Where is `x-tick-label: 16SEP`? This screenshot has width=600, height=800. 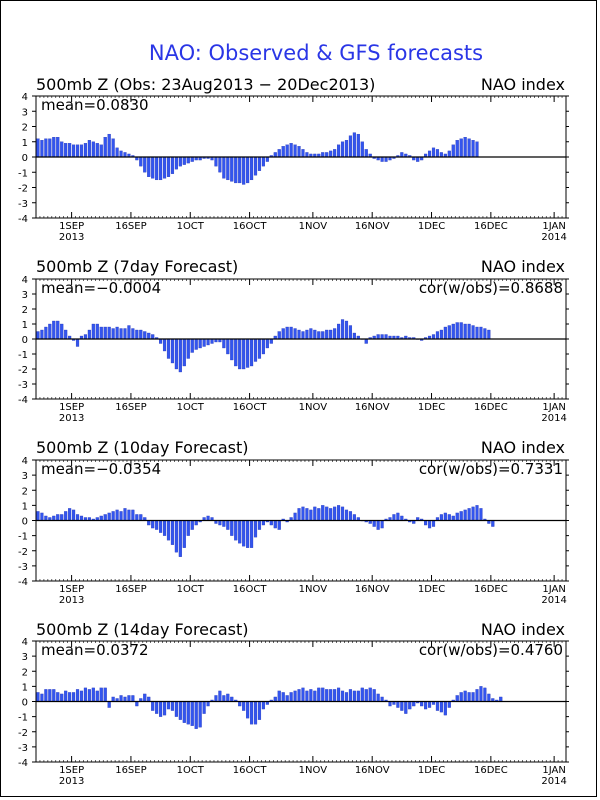 x-tick-label: 16SEP is located at coordinates (130, 589).